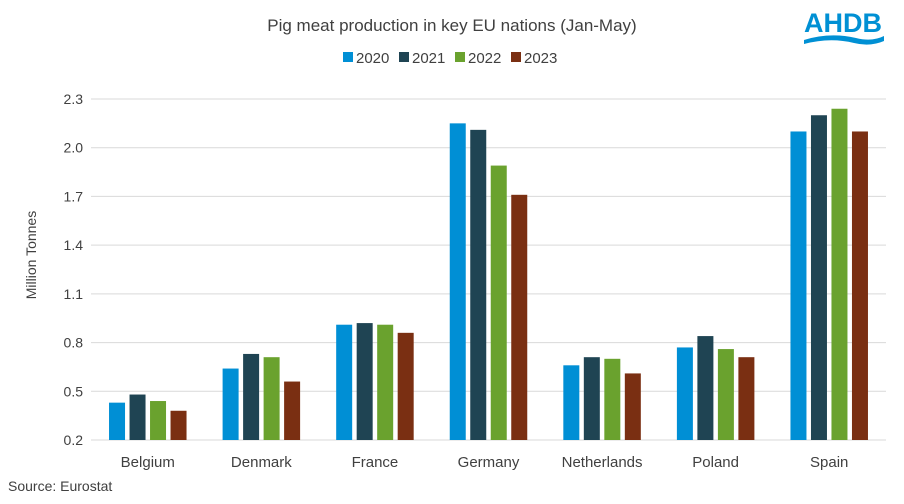 This screenshot has height=504, width=904. I want to click on x-tick-label: Belgium, so click(148, 462).